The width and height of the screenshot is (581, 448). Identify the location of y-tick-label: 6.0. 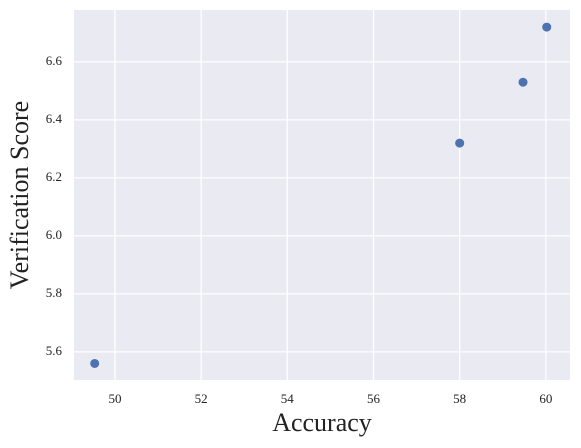
(54, 234).